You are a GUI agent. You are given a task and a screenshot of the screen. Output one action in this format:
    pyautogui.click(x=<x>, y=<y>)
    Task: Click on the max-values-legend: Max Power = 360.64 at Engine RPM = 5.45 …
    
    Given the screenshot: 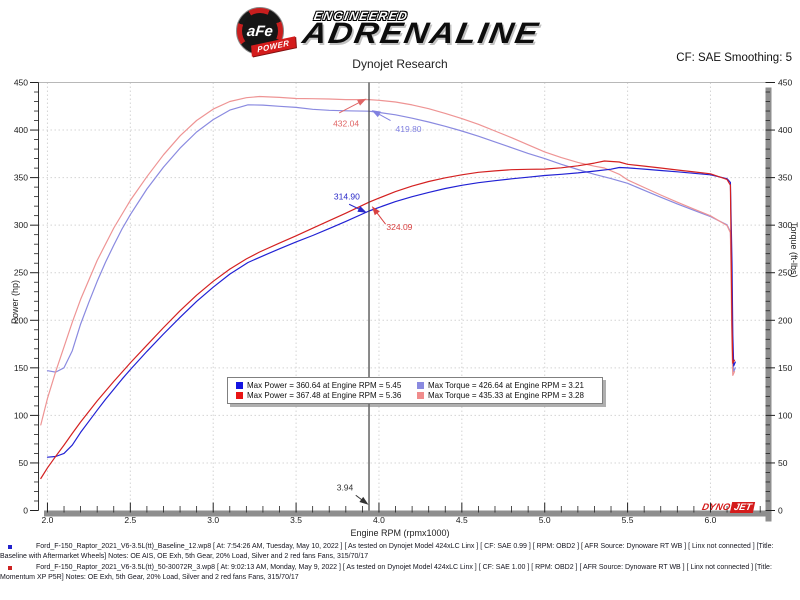 What is the action you would take?
    pyautogui.click(x=415, y=390)
    